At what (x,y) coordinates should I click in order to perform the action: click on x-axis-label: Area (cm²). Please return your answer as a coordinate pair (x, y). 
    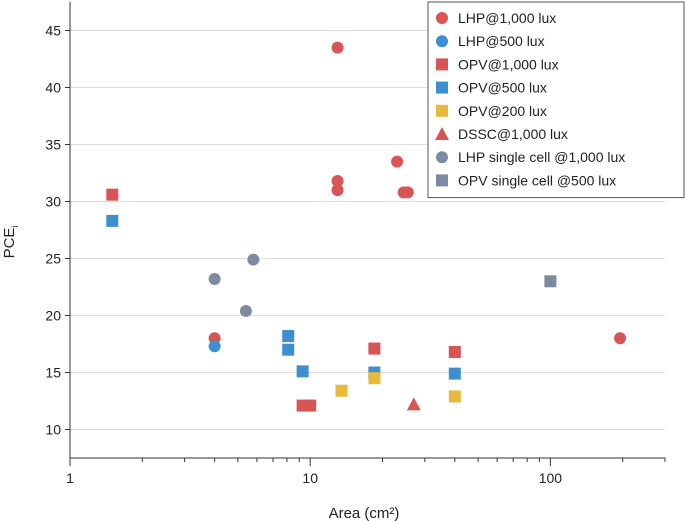
    Looking at the image, I should click on (364, 513).